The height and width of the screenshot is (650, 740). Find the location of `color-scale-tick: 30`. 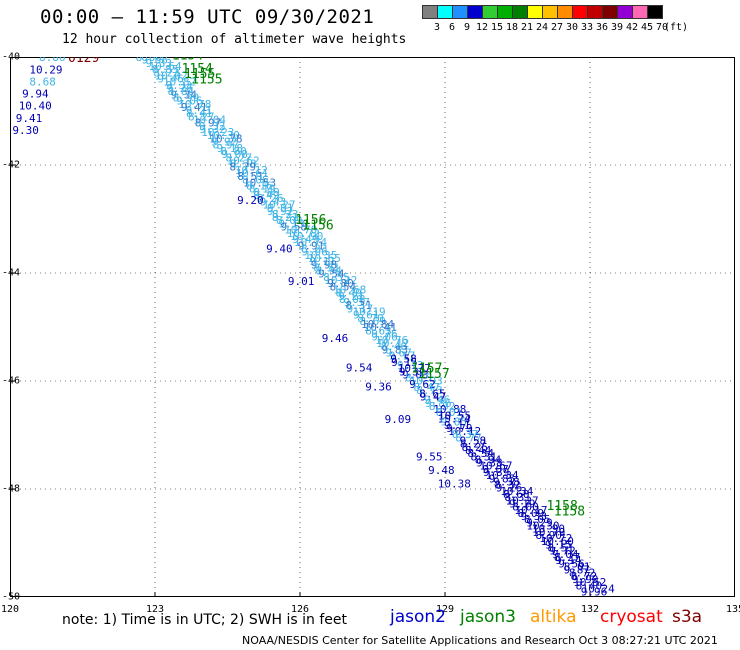

color-scale-tick: 30 is located at coordinates (572, 27).